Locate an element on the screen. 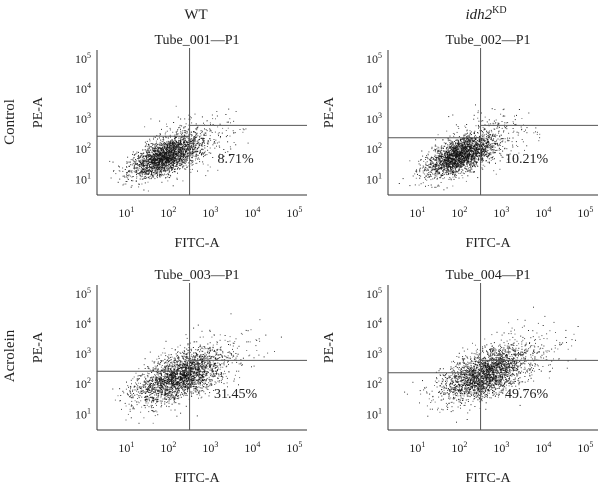 This screenshot has height=488, width=600. x-tick-label: 105 is located at coordinates (294, 212).